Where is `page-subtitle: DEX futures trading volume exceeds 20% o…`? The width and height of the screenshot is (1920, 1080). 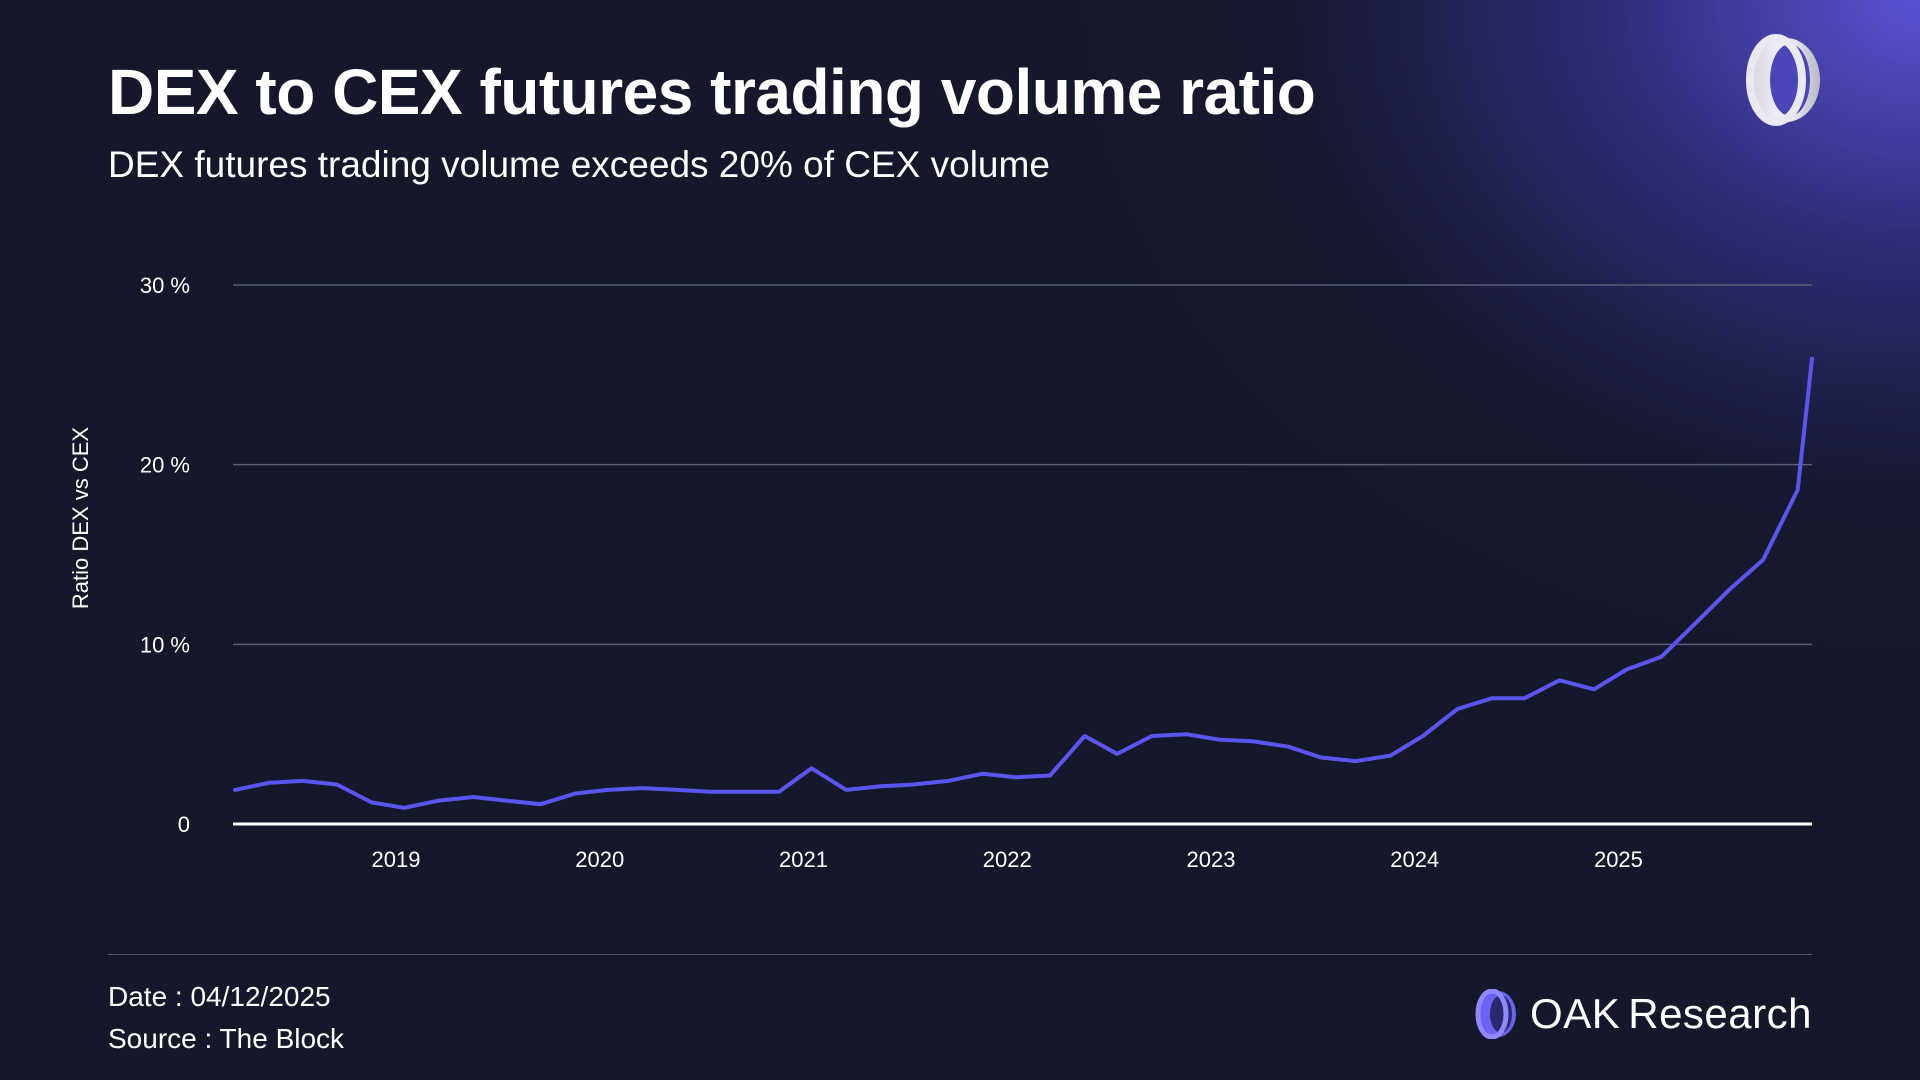
page-subtitle: DEX futures trading volume exceeds 20% o… is located at coordinates (579, 164).